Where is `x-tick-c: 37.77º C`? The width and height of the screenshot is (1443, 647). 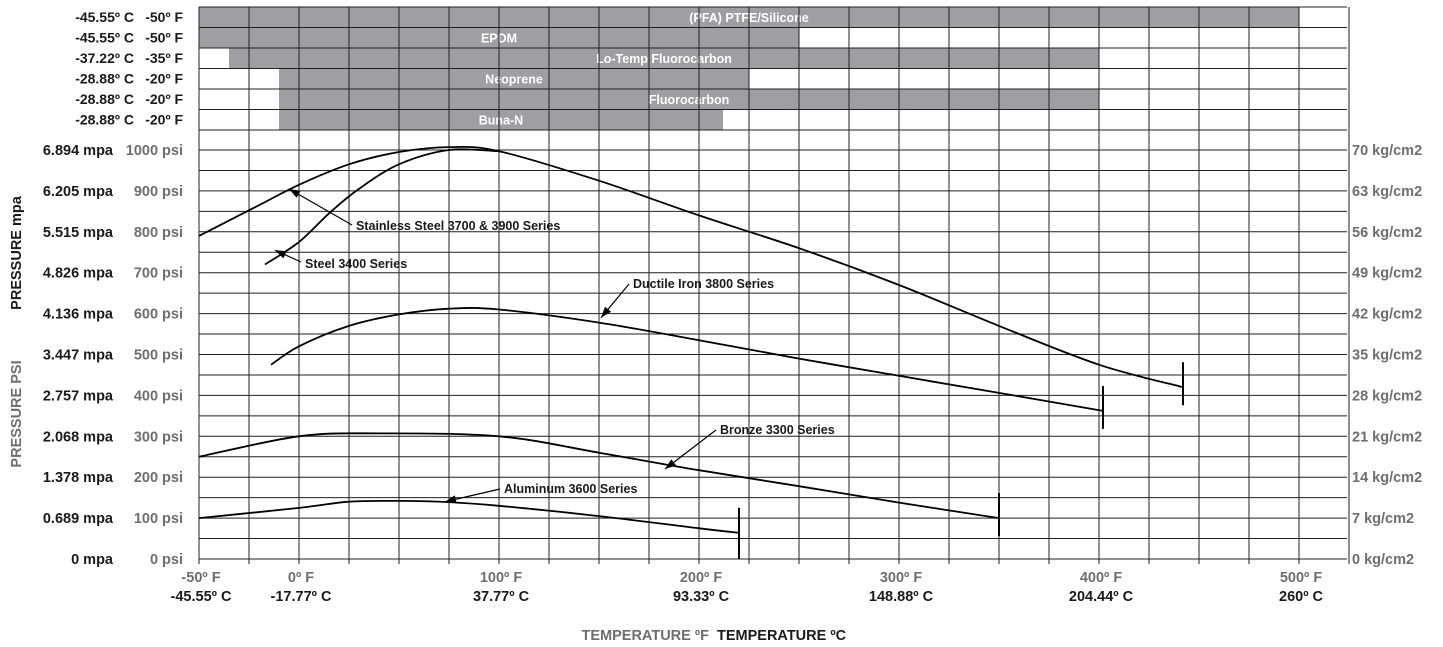 x-tick-c: 37.77º C is located at coordinates (501, 597).